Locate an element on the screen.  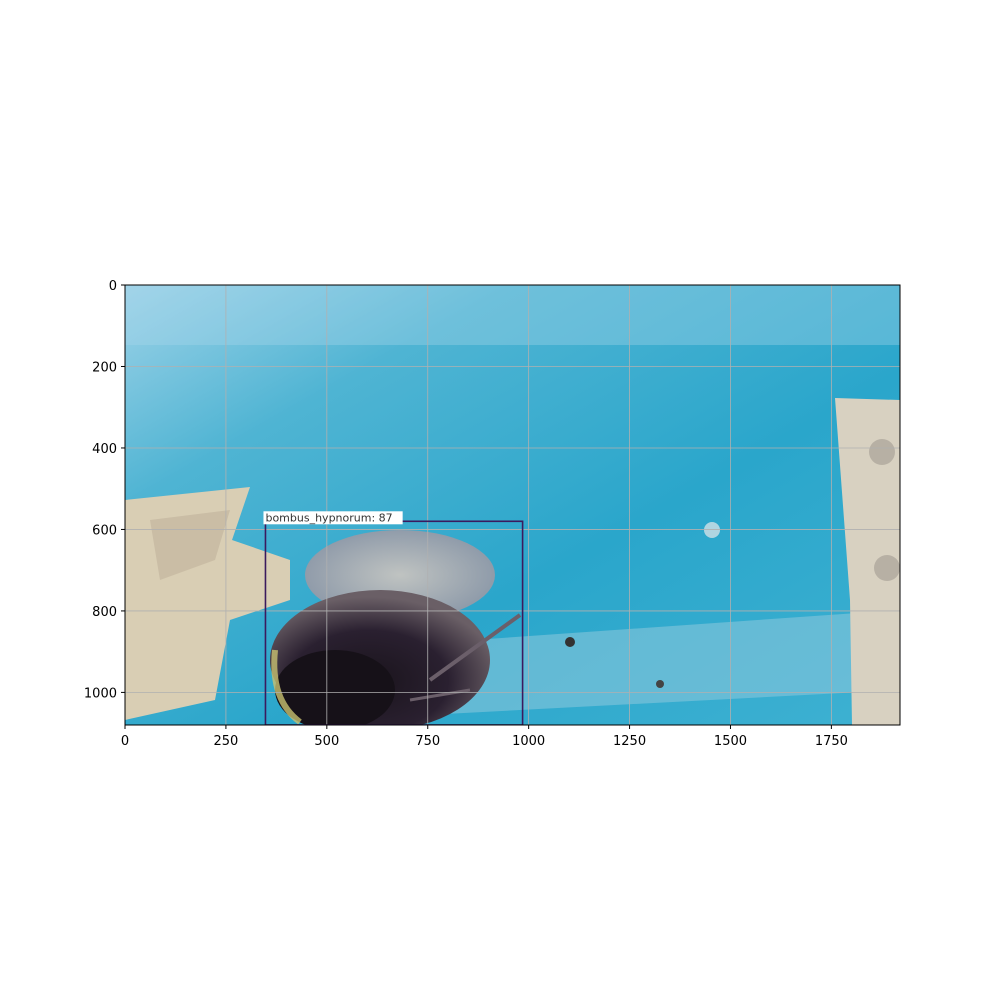
bracket-screw-bottom is located at coordinates (887, 568).